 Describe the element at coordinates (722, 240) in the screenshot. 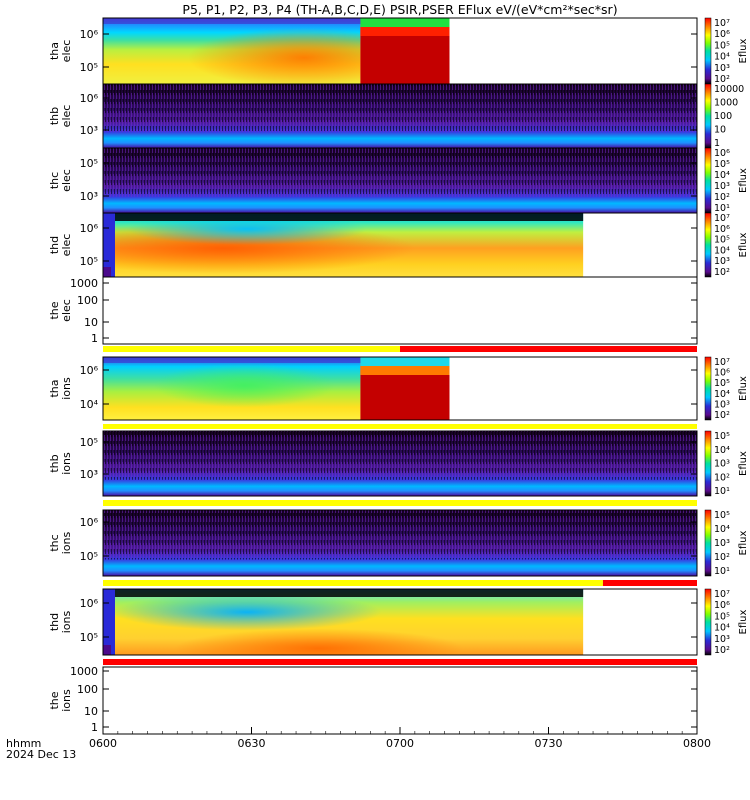

I see `thd-elec-colorbar-tick: 10⁵` at that location.